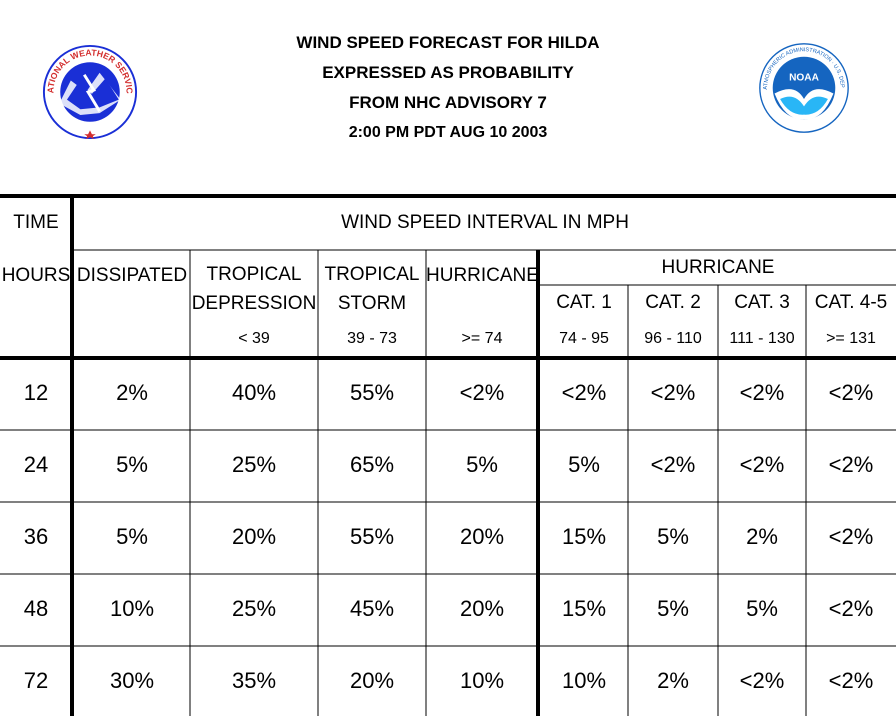  What do you see at coordinates (36, 464) in the screenshot?
I see `cell-hours: 24` at bounding box center [36, 464].